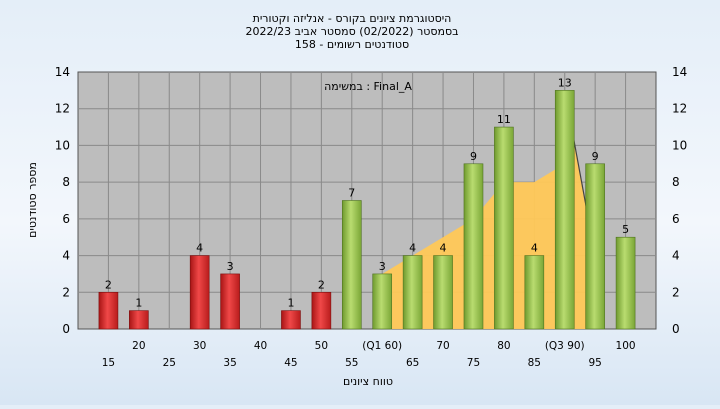 This screenshot has width=720, height=409. Describe the element at coordinates (534, 363) in the screenshot. I see `x-tick-label-14: 85` at that location.